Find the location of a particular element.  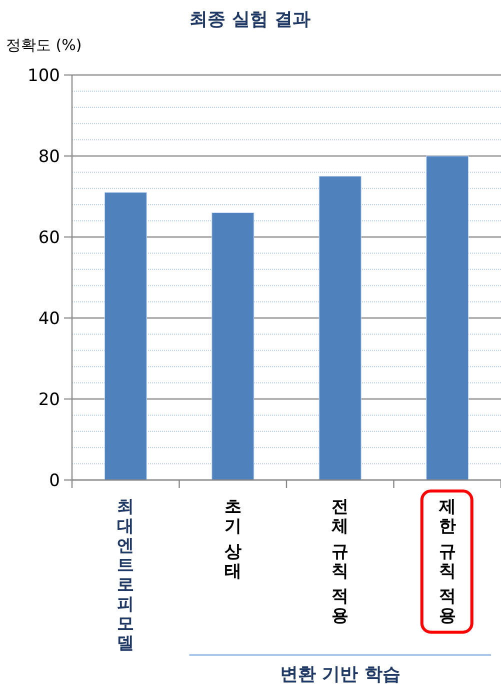

y-tick-label: 0 is located at coordinates (54, 481).